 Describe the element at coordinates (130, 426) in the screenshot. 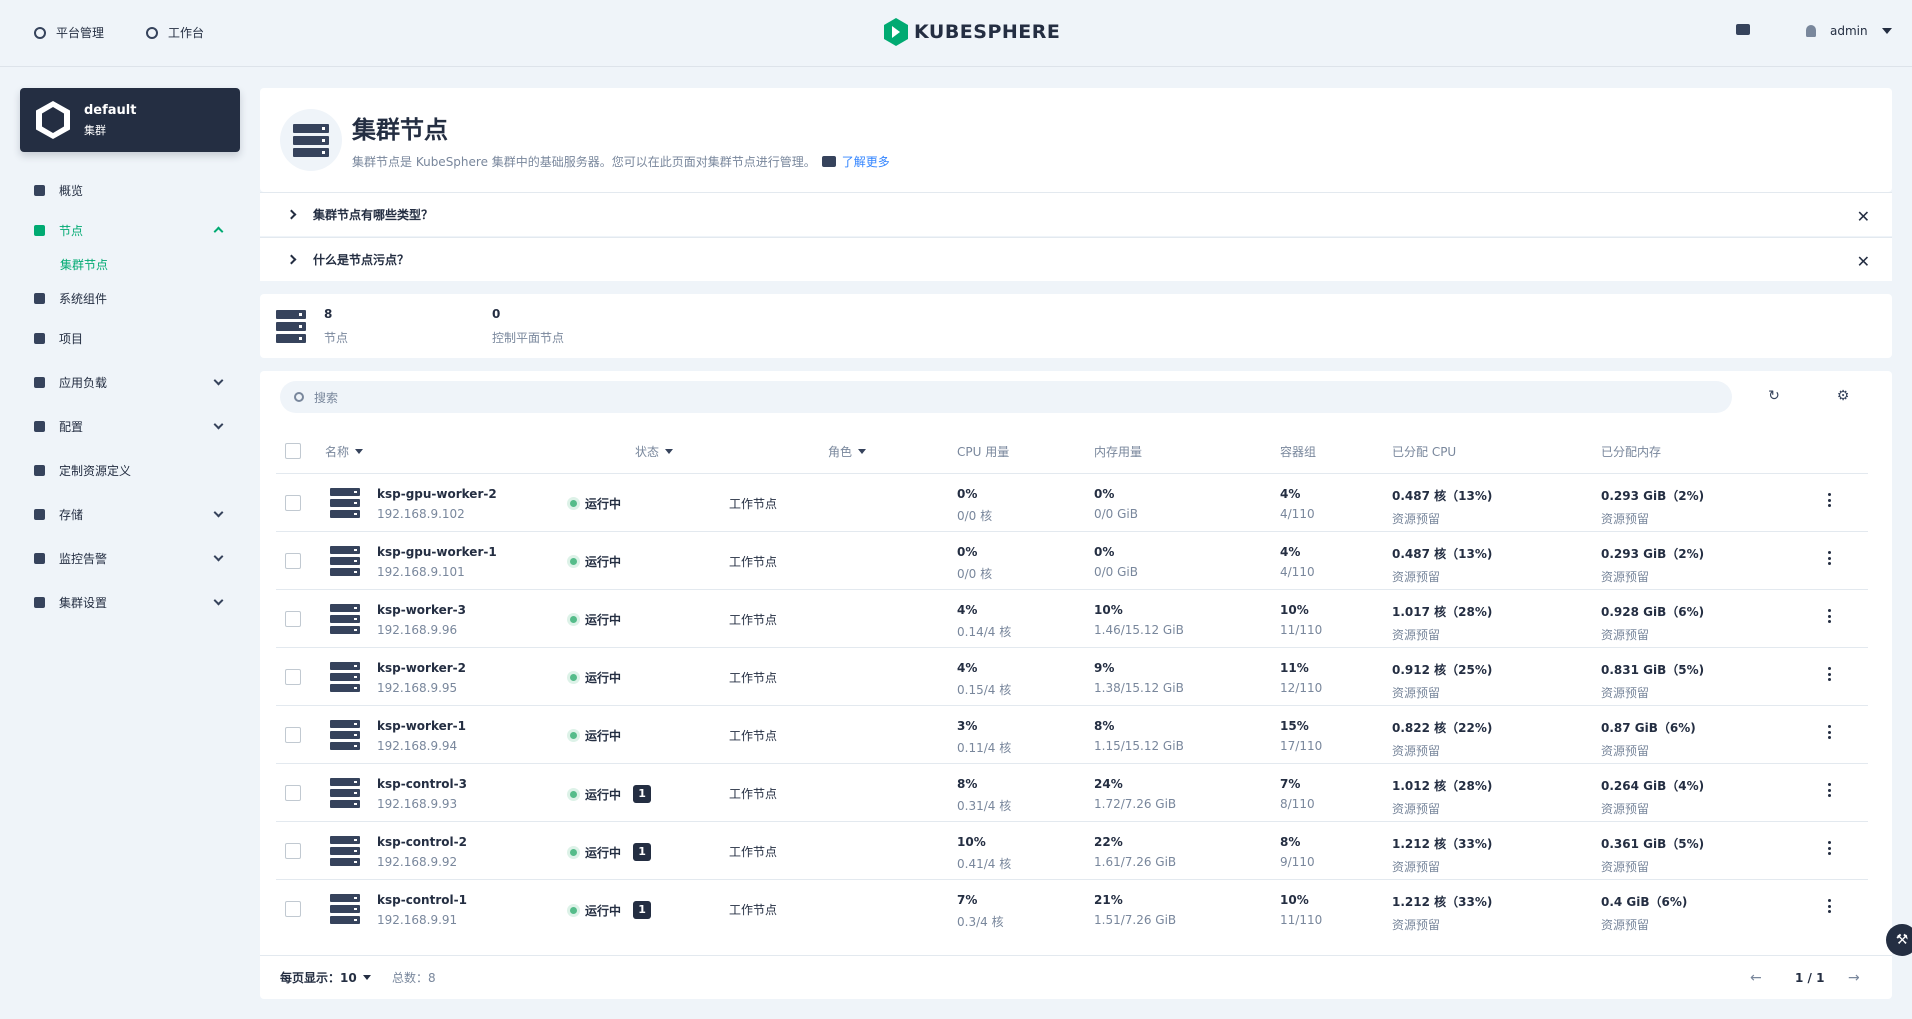

I see `sidebar-item-config: 配置` at that location.